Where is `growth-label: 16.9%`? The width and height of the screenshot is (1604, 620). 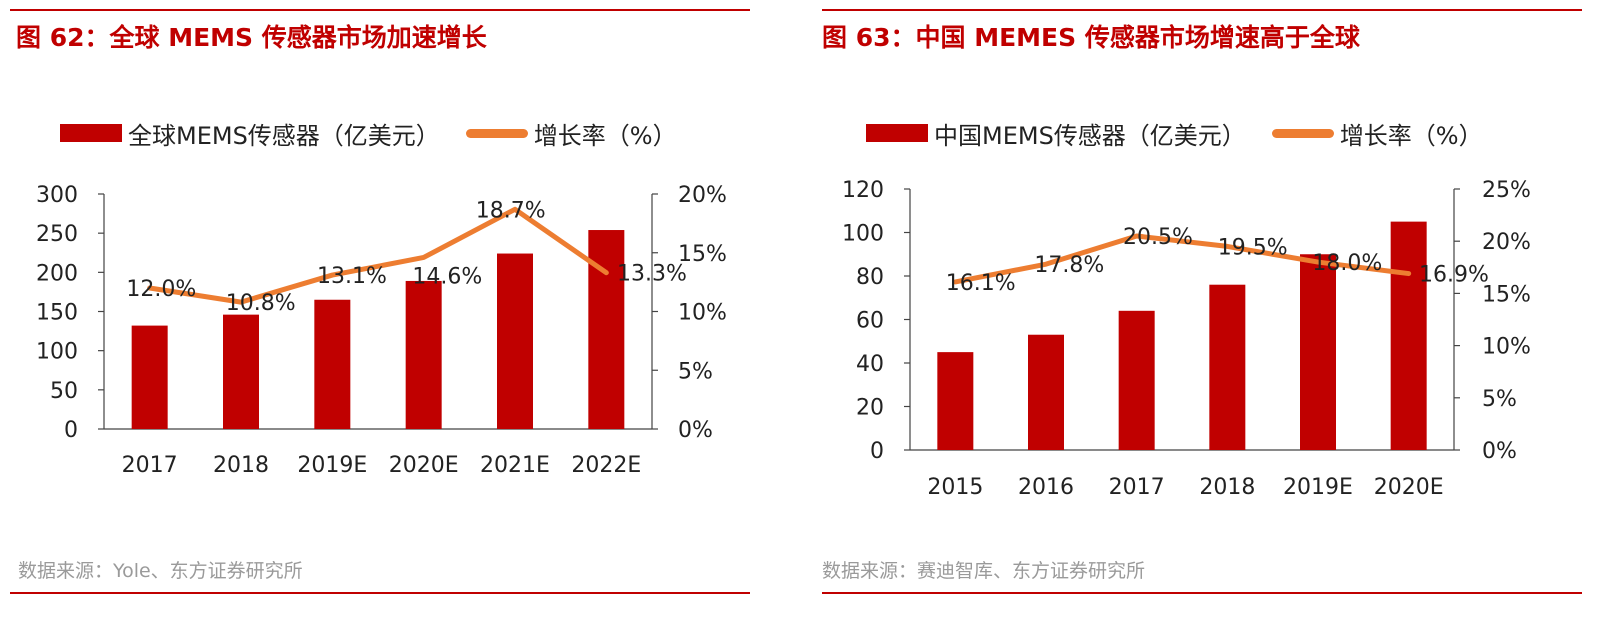
growth-label: 16.9% is located at coordinates (1454, 275).